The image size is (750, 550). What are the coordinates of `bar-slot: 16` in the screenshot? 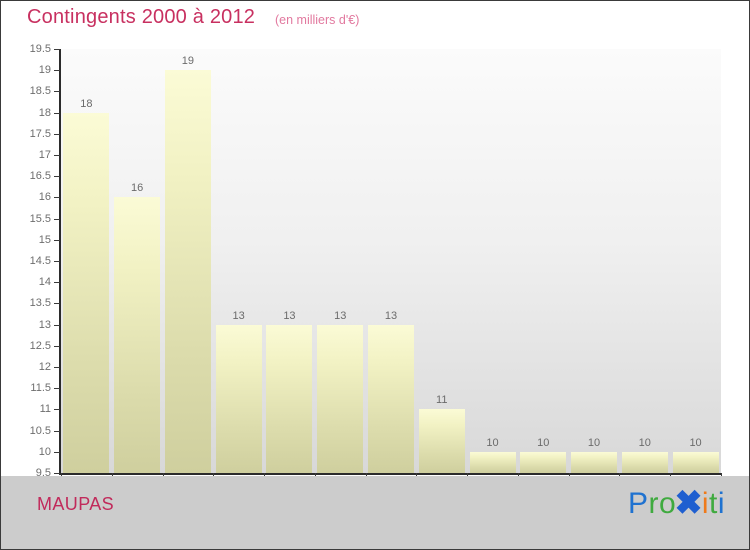 It's located at (137, 261).